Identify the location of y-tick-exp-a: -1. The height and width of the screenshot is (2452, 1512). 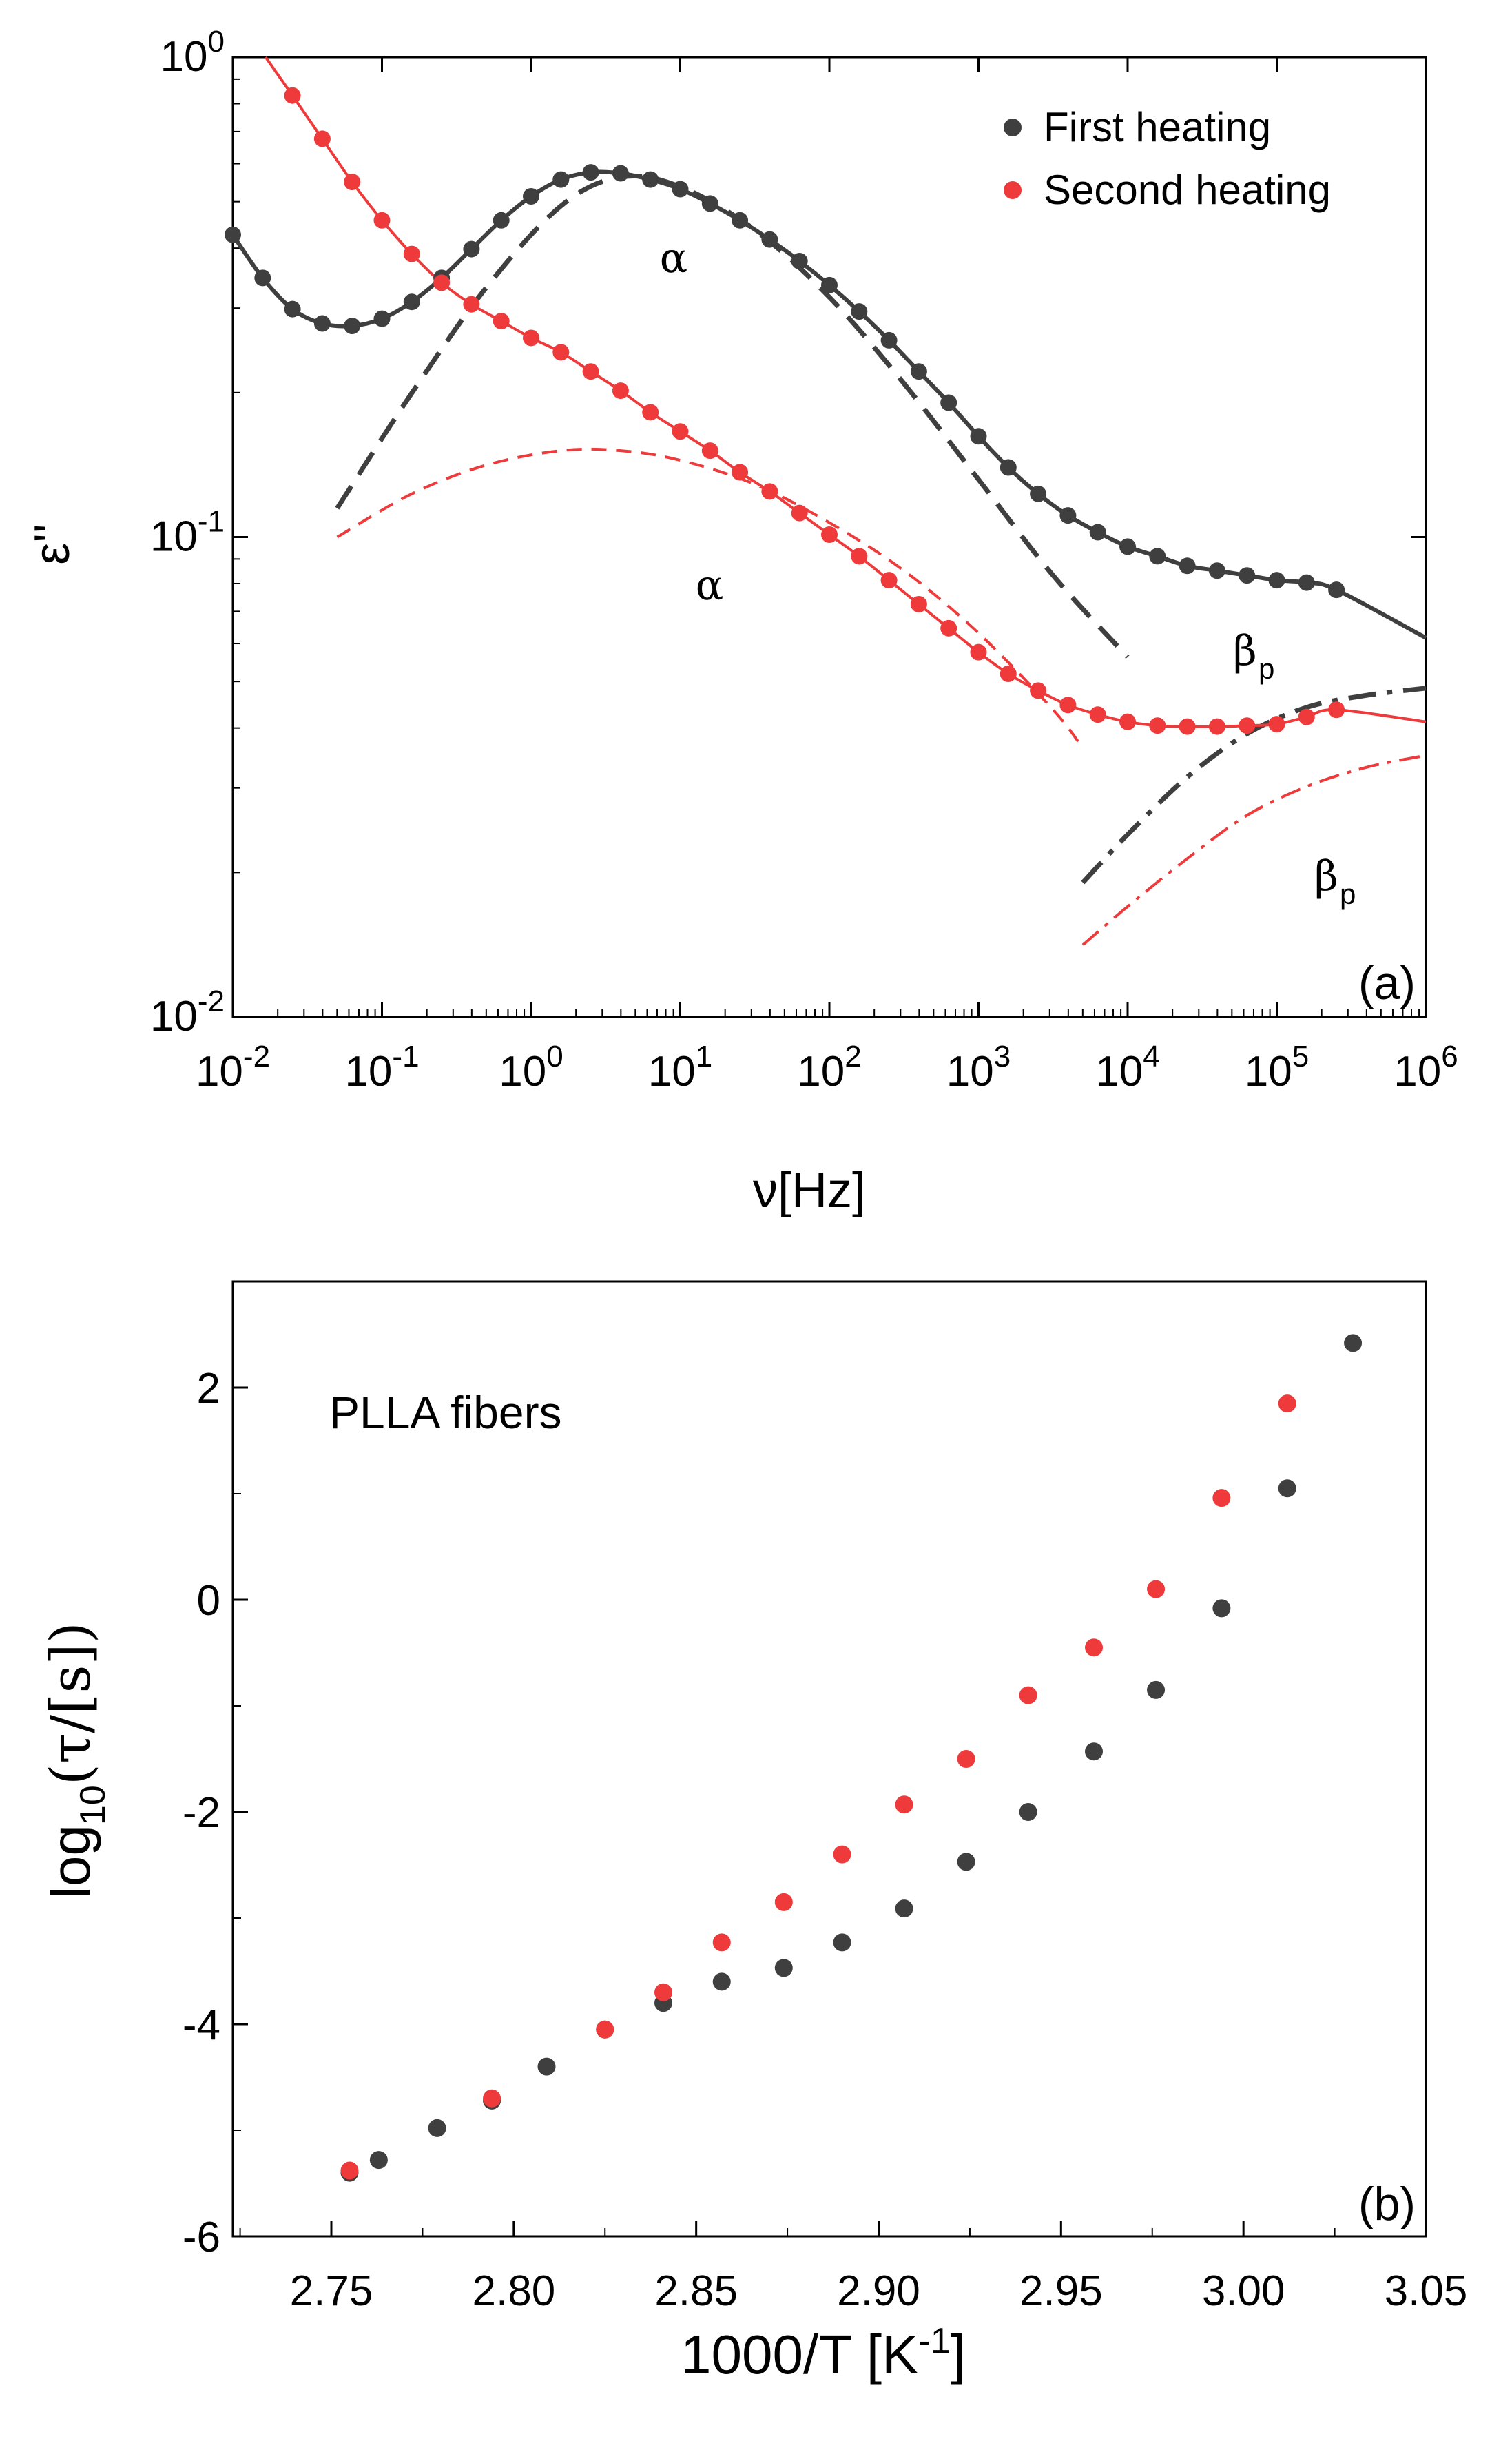
(211, 522).